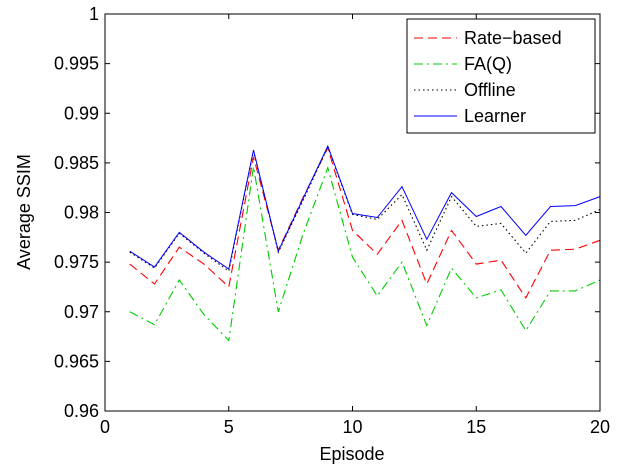 The image size is (623, 466). Describe the element at coordinates (81, 213) in the screenshot. I see `y-tick-label: 0.98` at that location.